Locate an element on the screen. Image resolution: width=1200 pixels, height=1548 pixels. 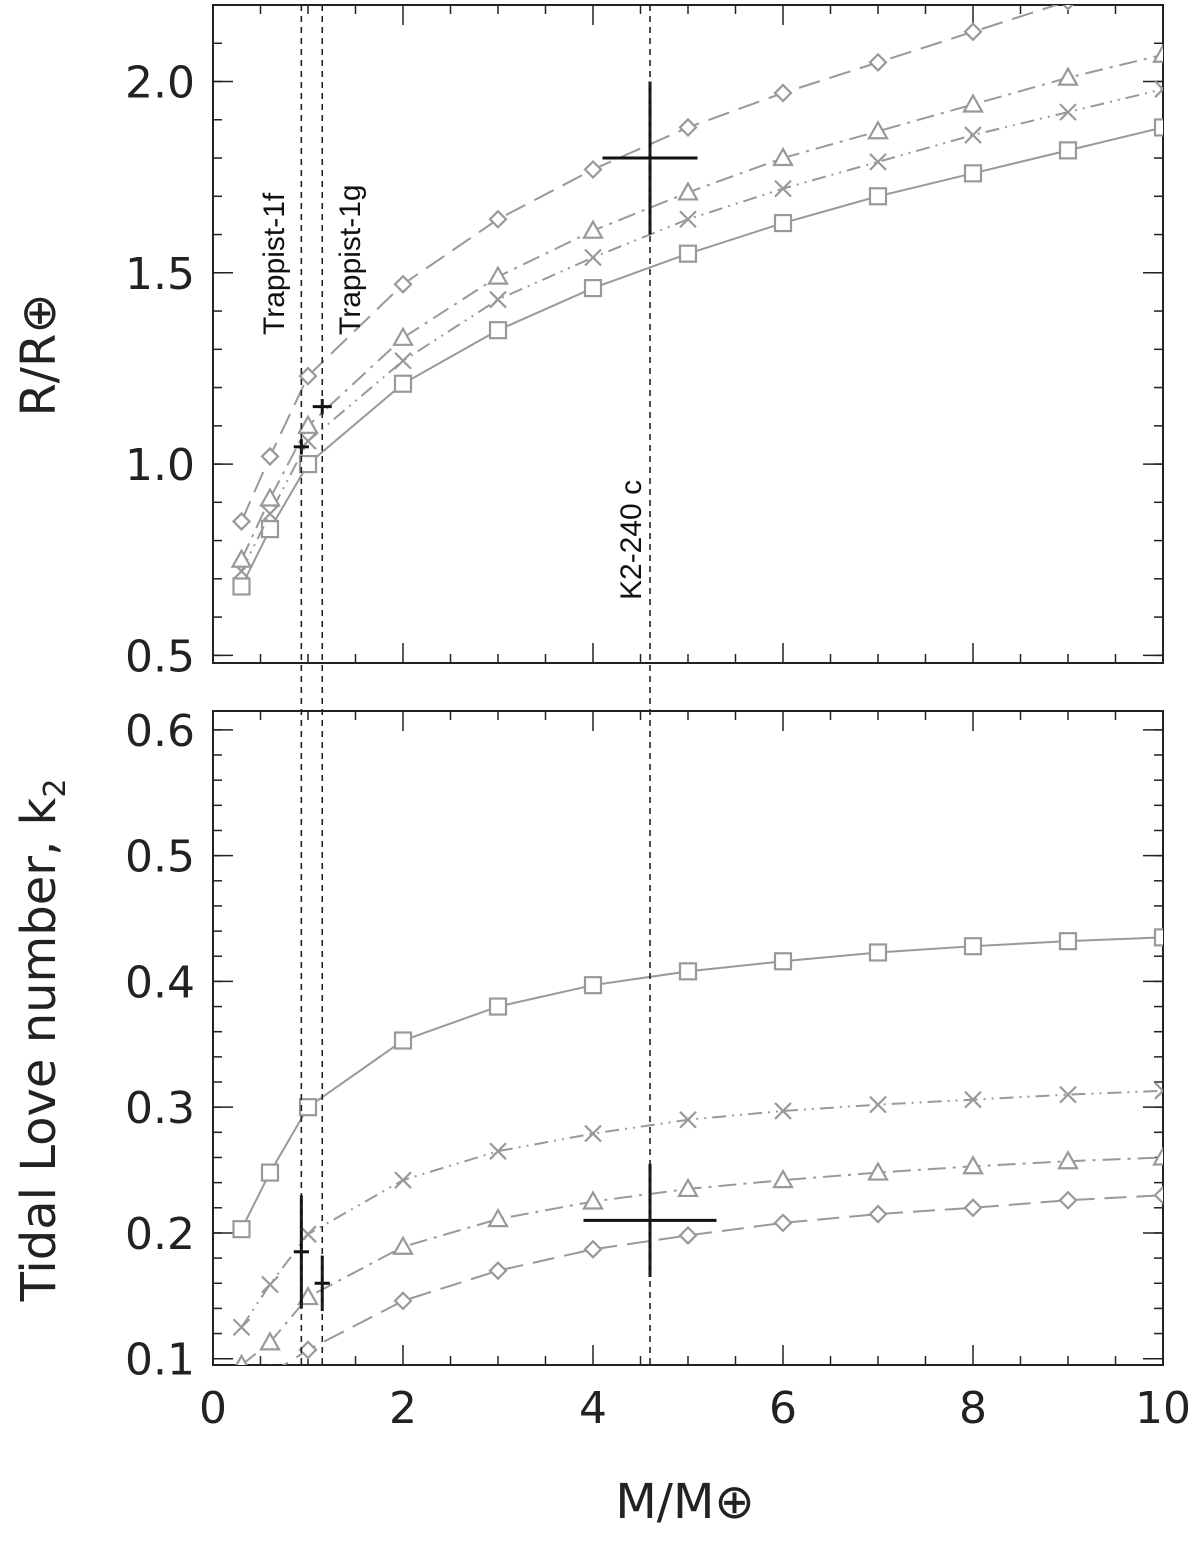
top-y-tick-label: 1.0 is located at coordinates (160, 465).